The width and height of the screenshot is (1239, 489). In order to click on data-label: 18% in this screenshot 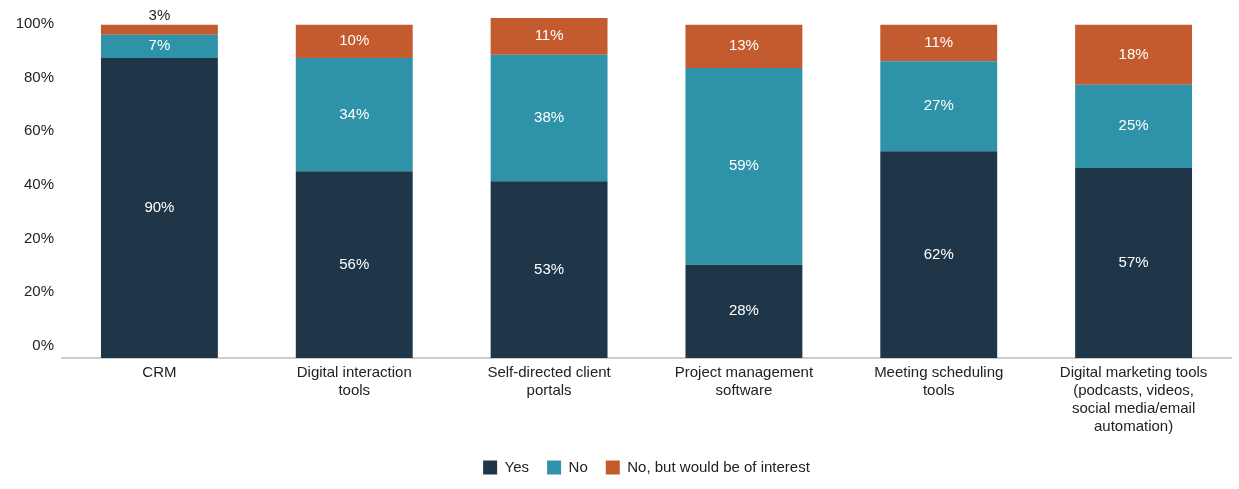, I will do `click(1133, 53)`.